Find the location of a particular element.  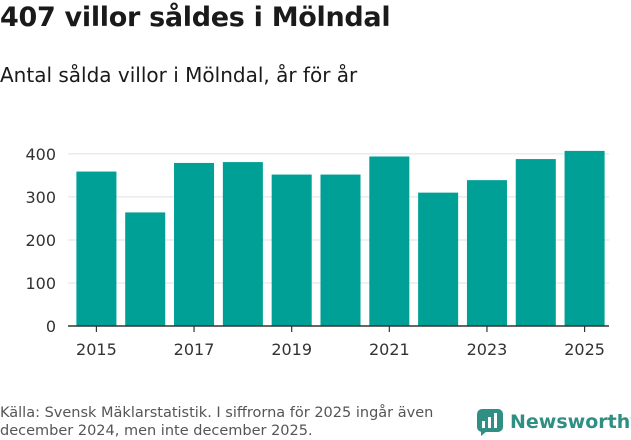

bar-2024 is located at coordinates (535, 242).